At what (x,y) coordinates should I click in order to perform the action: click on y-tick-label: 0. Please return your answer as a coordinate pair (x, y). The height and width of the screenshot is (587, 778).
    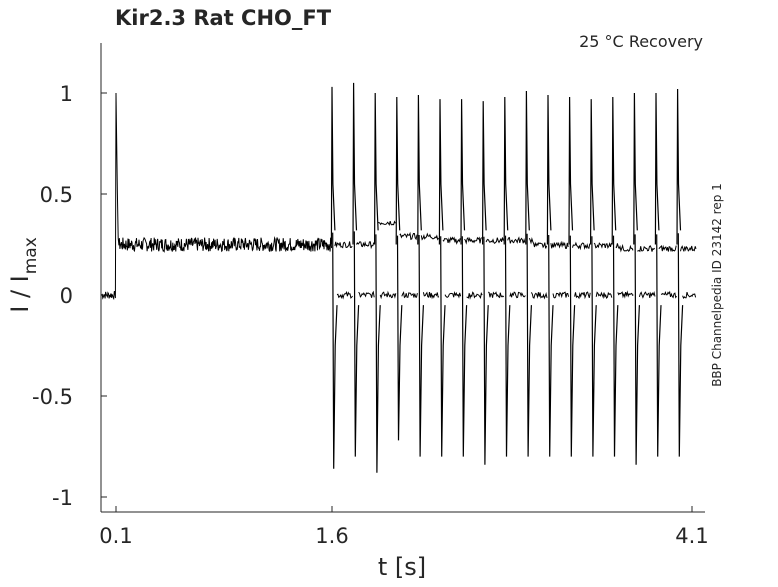
    Looking at the image, I should click on (66, 296).